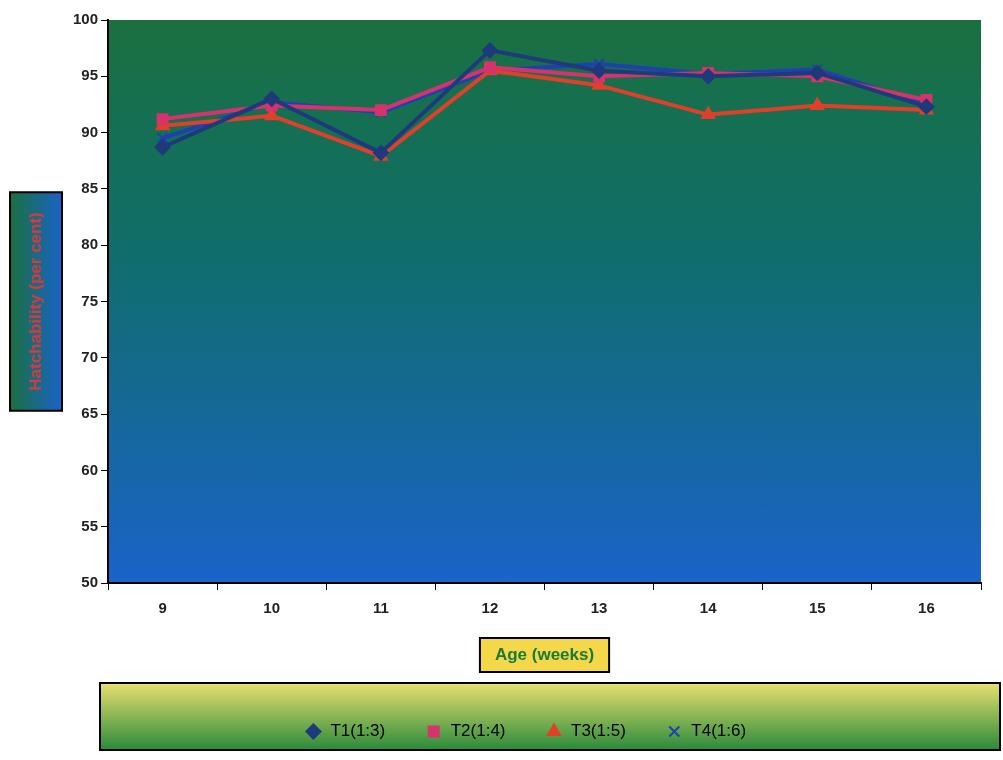 The height and width of the screenshot is (760, 1003). What do you see at coordinates (598, 731) in the screenshot?
I see `legend-label: T3(1:5)` at bounding box center [598, 731].